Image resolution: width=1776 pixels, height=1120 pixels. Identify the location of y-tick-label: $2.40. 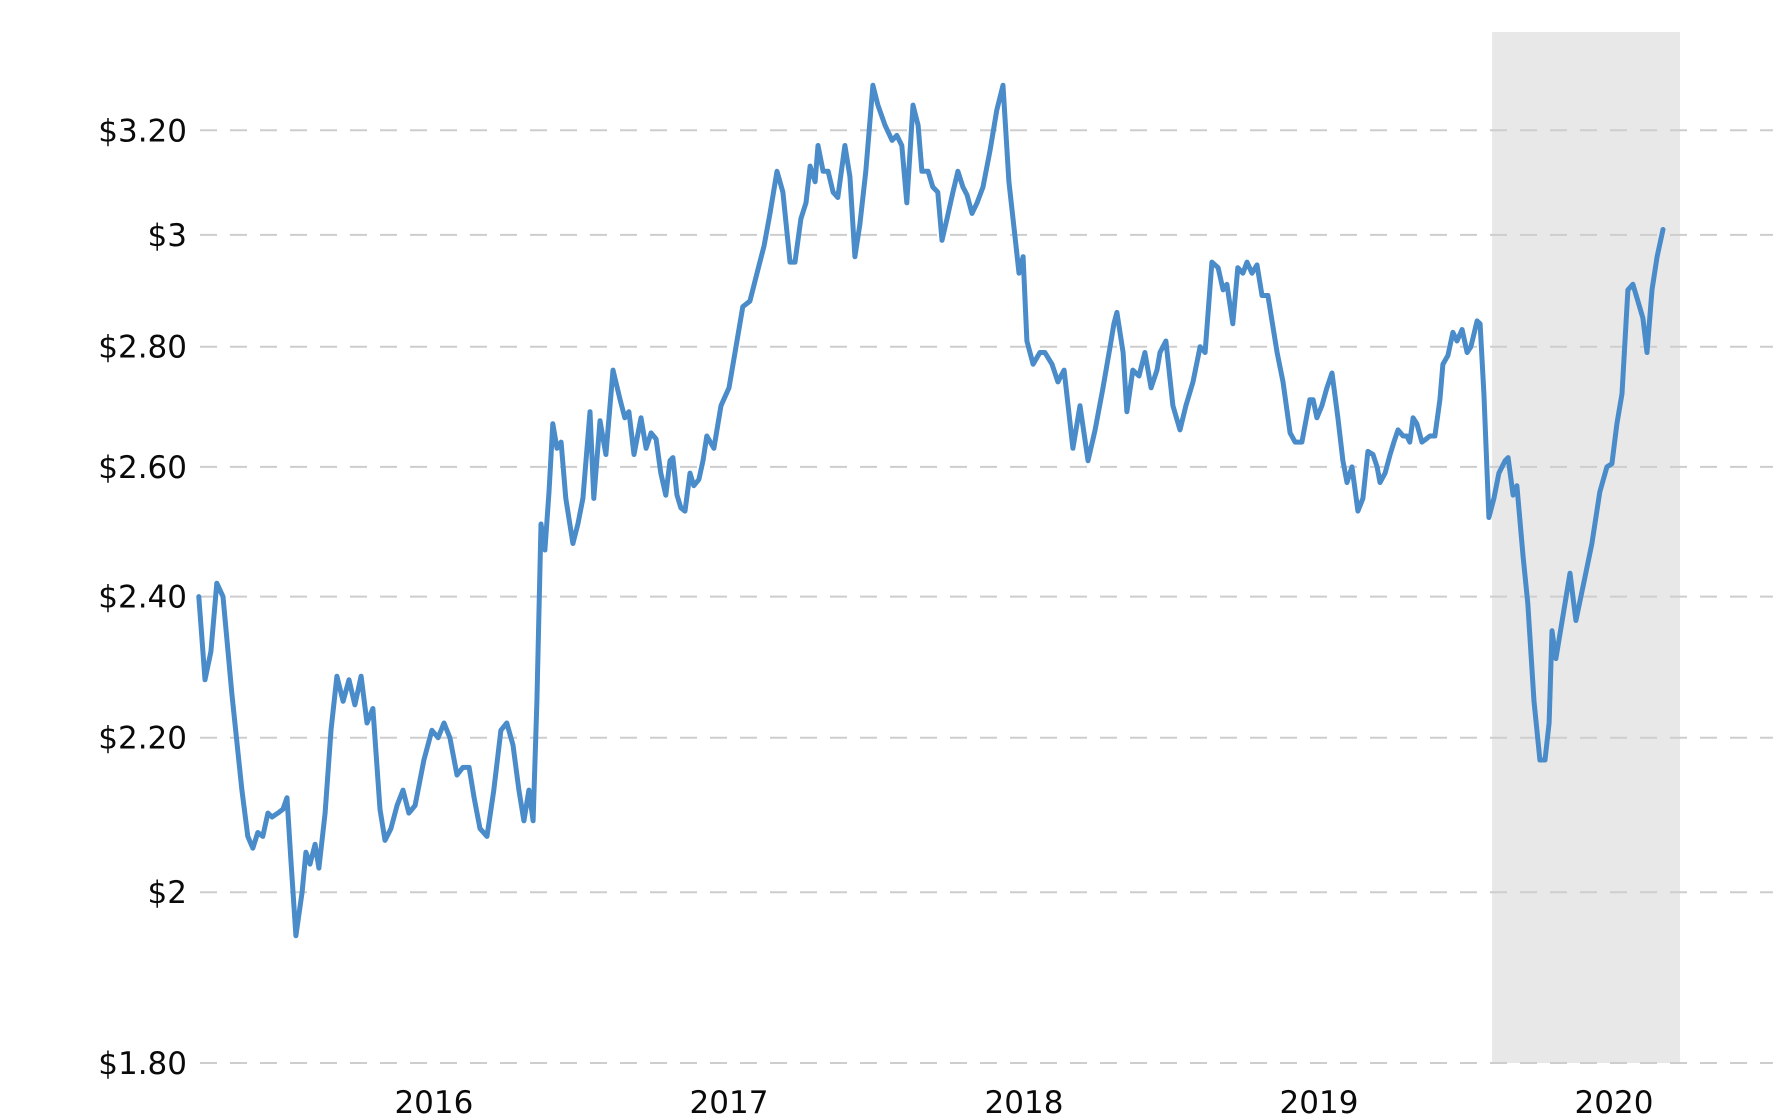
(142, 598).